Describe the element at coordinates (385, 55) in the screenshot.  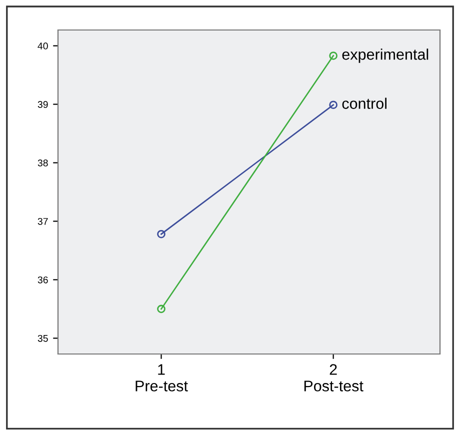
I see `series-label: experimental` at that location.